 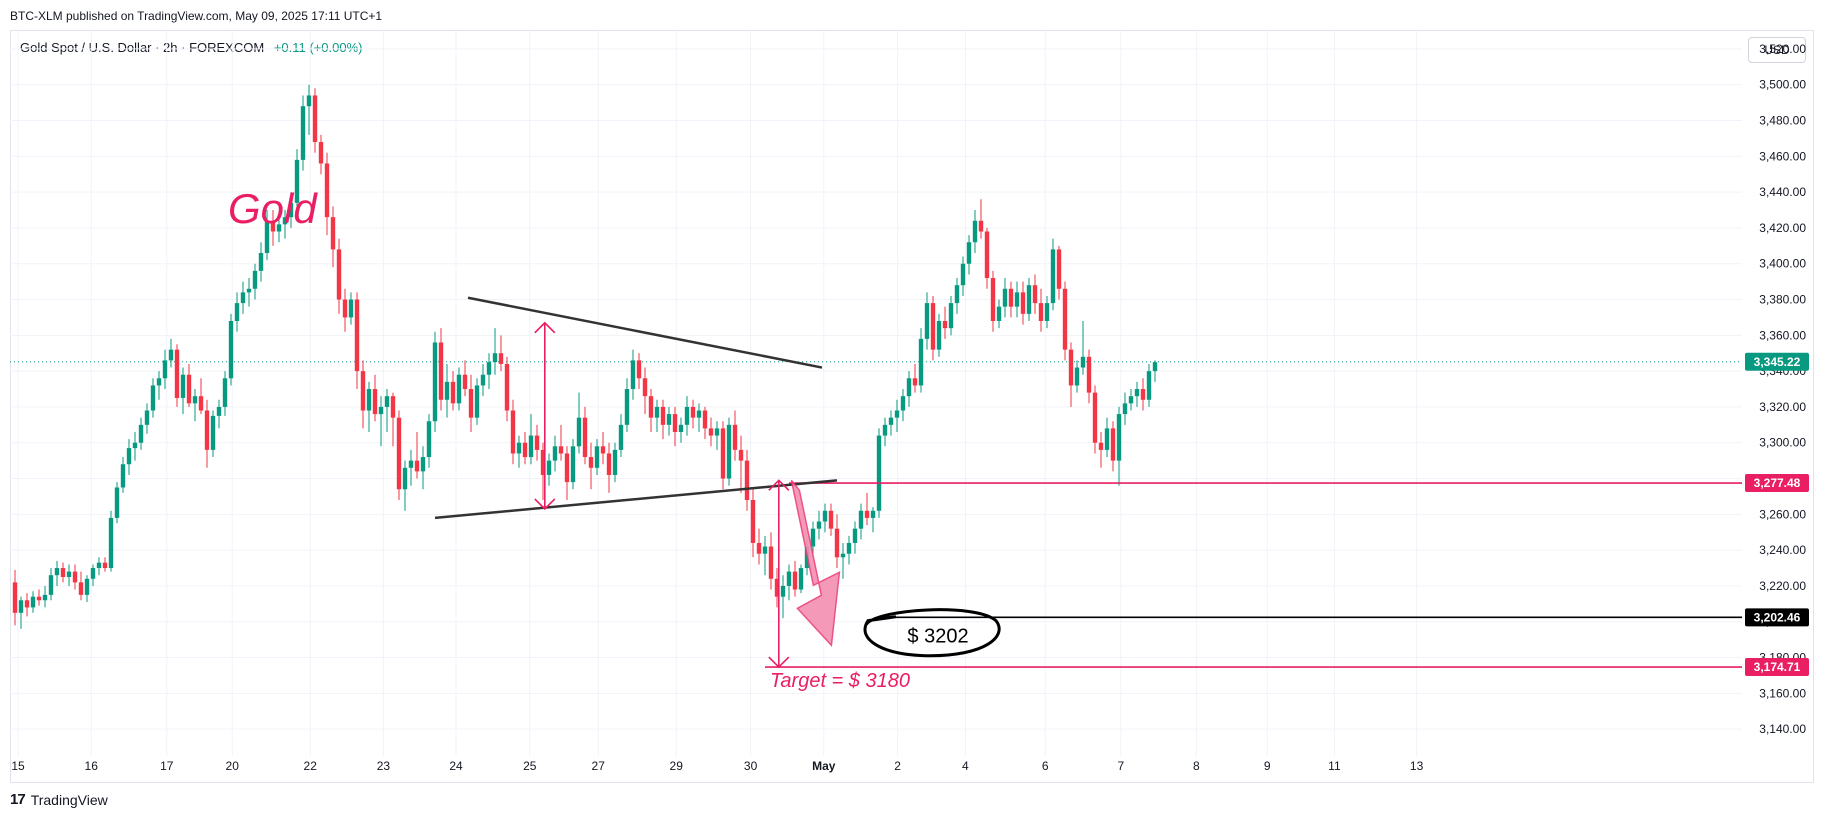 I want to click on tradingview-logo: 17 TradingView, so click(x=59, y=799).